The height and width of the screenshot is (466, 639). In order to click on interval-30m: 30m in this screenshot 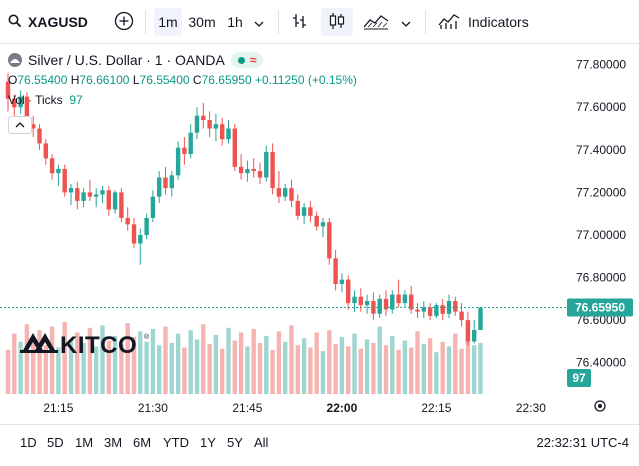, I will do `click(202, 22)`.